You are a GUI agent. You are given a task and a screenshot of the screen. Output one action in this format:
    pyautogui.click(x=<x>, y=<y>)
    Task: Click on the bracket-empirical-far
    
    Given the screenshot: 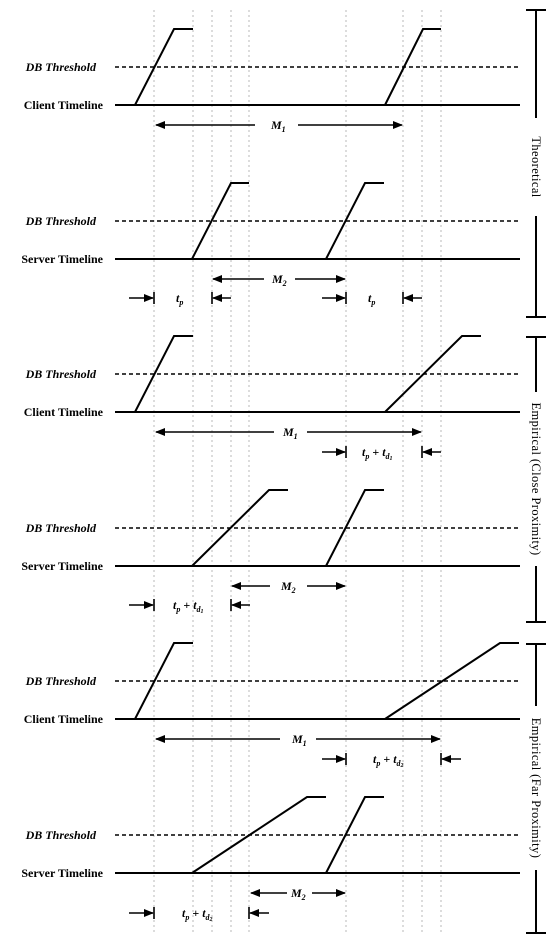 What is the action you would take?
    pyautogui.click(x=536, y=788)
    